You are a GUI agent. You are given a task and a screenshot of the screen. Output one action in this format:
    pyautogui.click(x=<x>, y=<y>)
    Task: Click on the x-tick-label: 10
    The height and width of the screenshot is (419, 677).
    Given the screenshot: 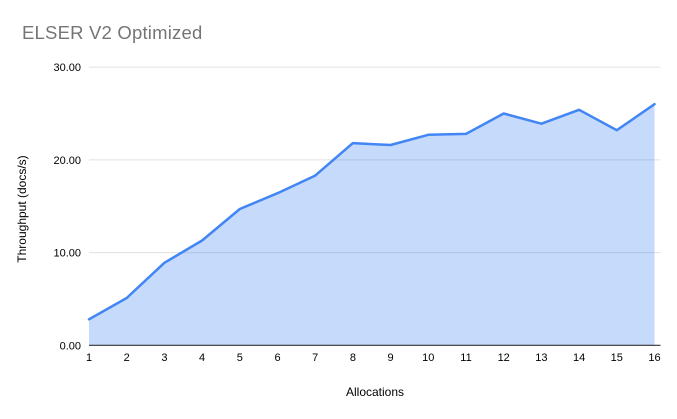 What is the action you would take?
    pyautogui.click(x=428, y=358)
    